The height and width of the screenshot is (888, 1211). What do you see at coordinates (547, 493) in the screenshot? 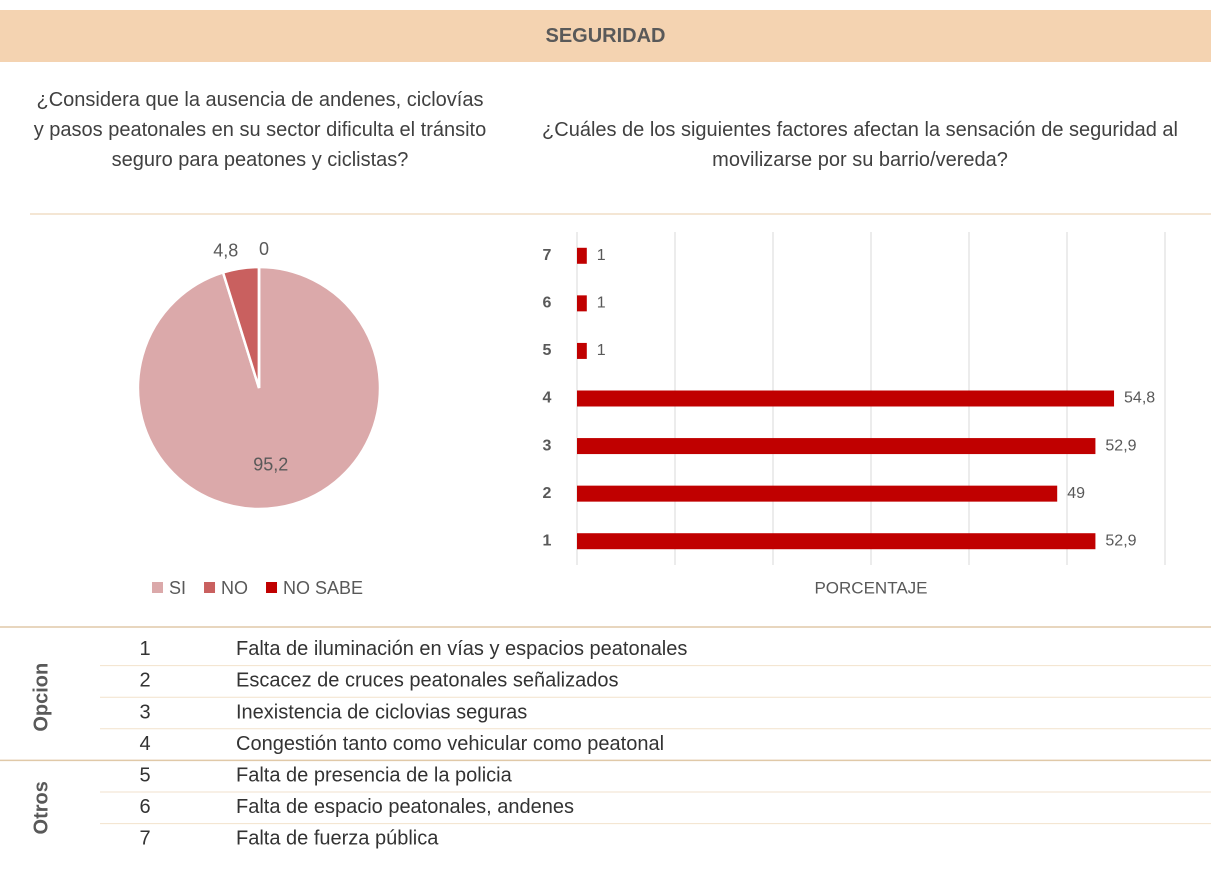
I see `y-tick-label: 2` at bounding box center [547, 493].